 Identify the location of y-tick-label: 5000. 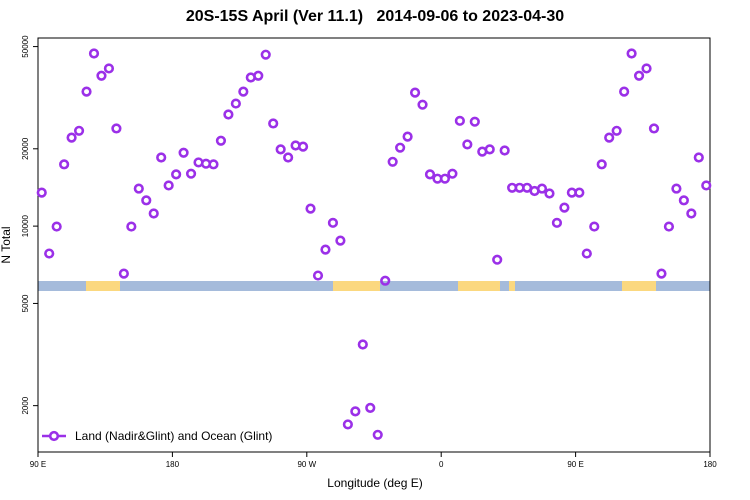
(25, 303).